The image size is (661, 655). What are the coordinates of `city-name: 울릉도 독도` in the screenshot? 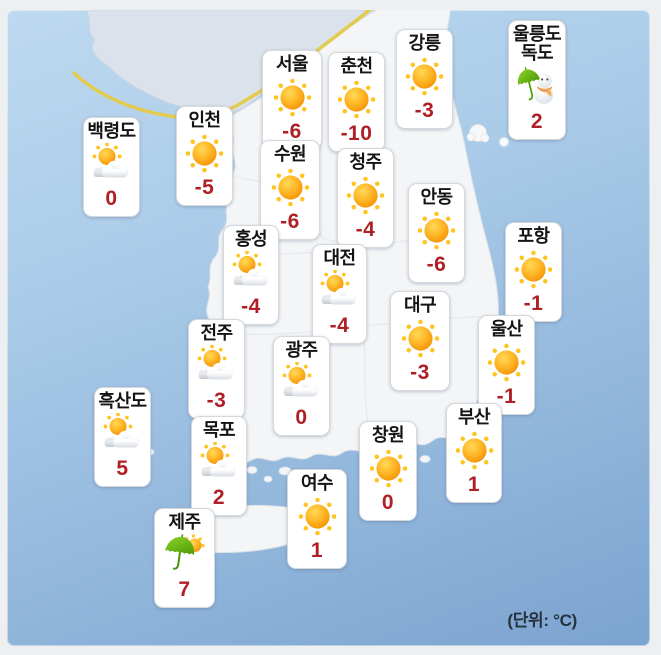 It's located at (537, 44).